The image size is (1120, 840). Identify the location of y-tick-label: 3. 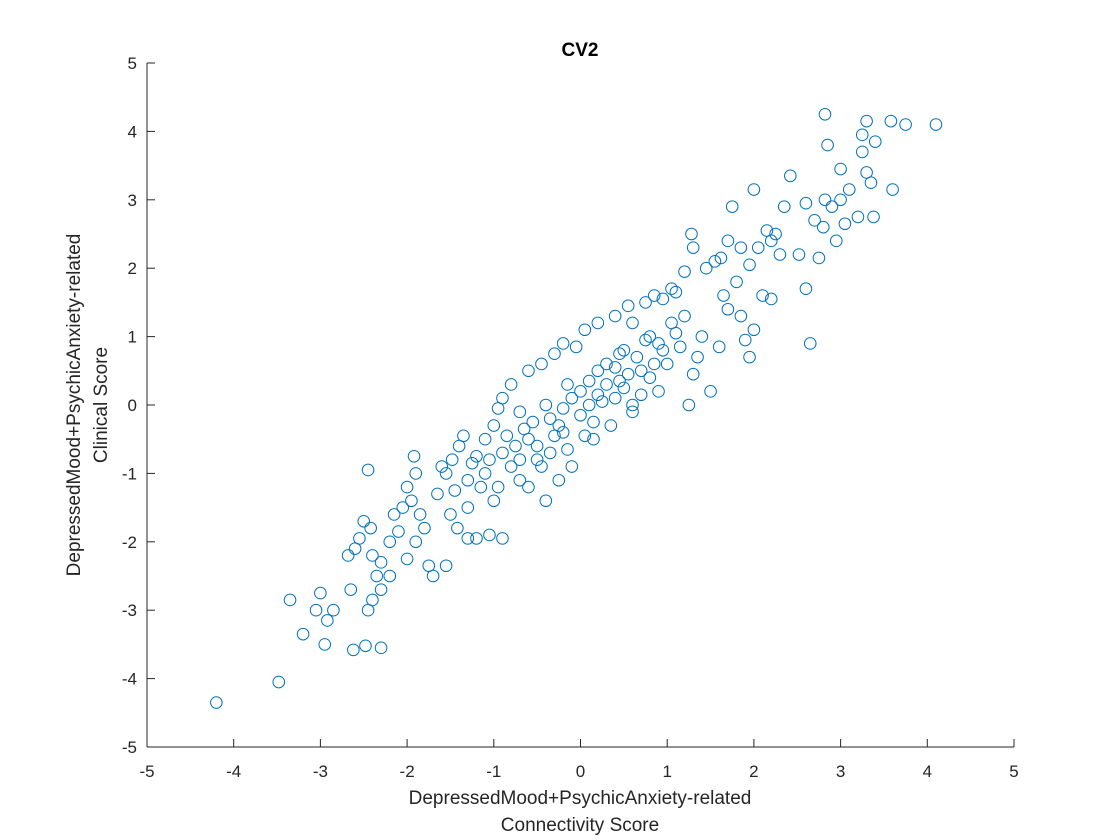
(132, 200).